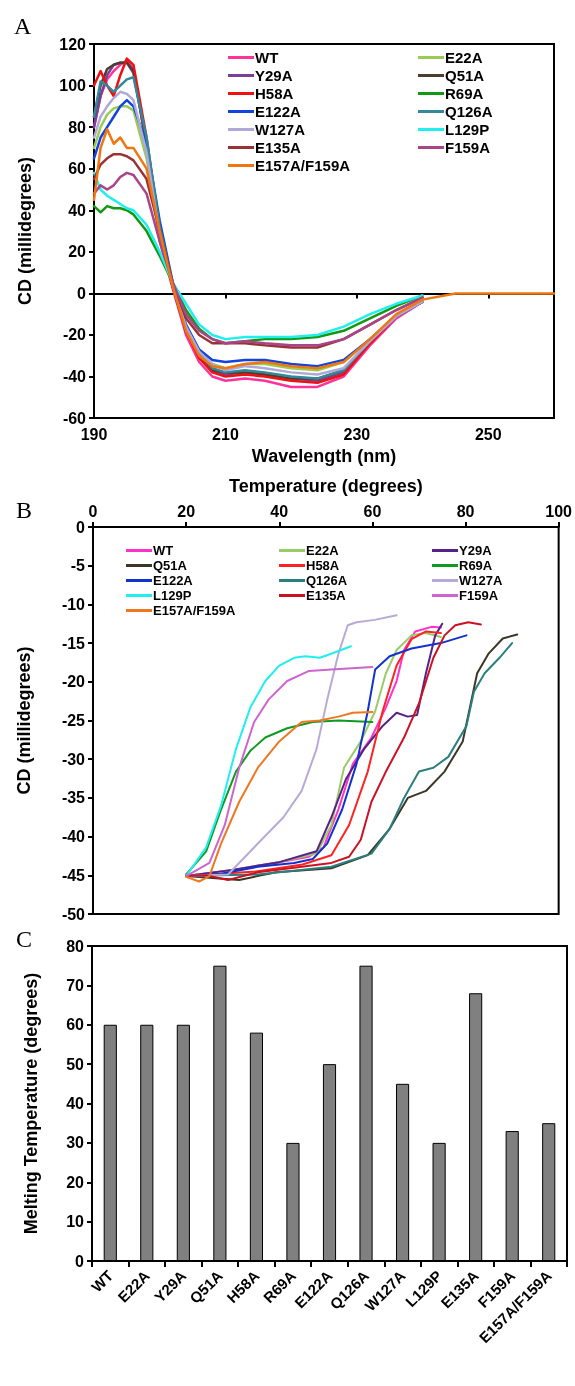 The image size is (575, 1386). I want to click on text: C, so click(24, 939).